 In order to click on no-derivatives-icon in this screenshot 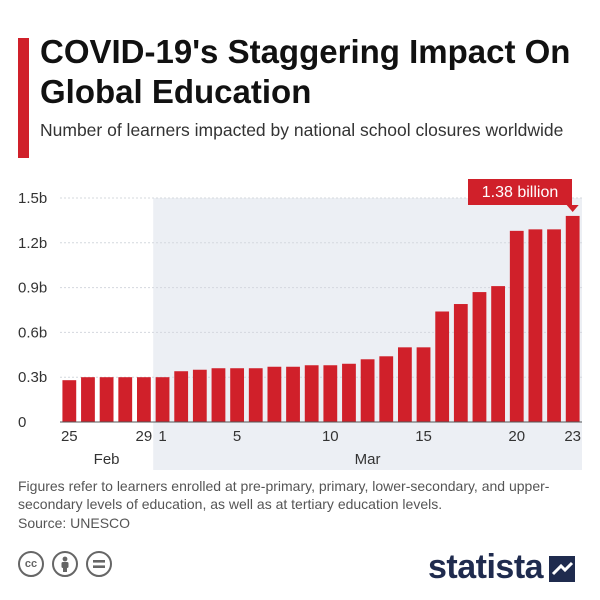, I will do `click(99, 564)`.